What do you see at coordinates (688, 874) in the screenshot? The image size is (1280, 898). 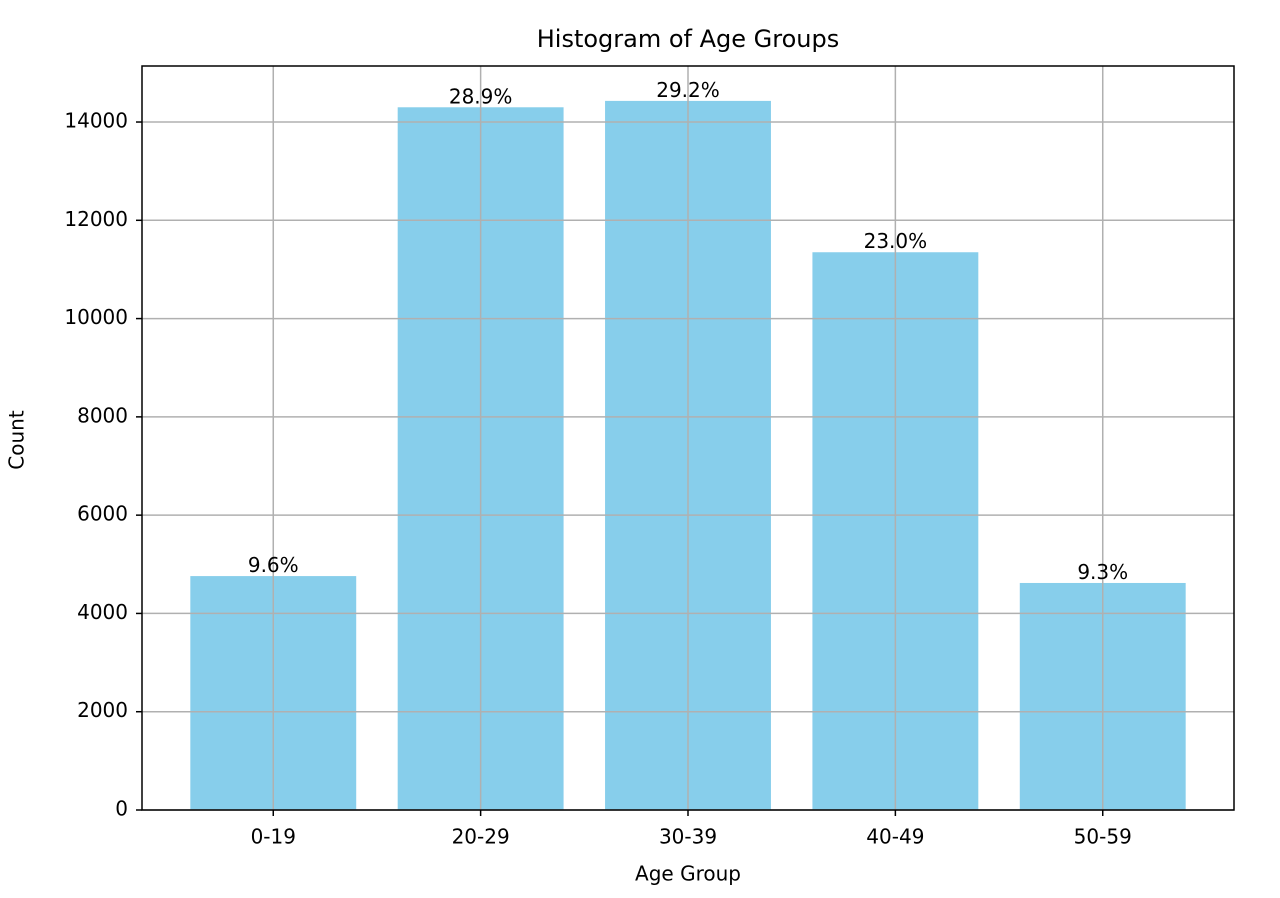 I see `x-axis-label: Age Group` at bounding box center [688, 874].